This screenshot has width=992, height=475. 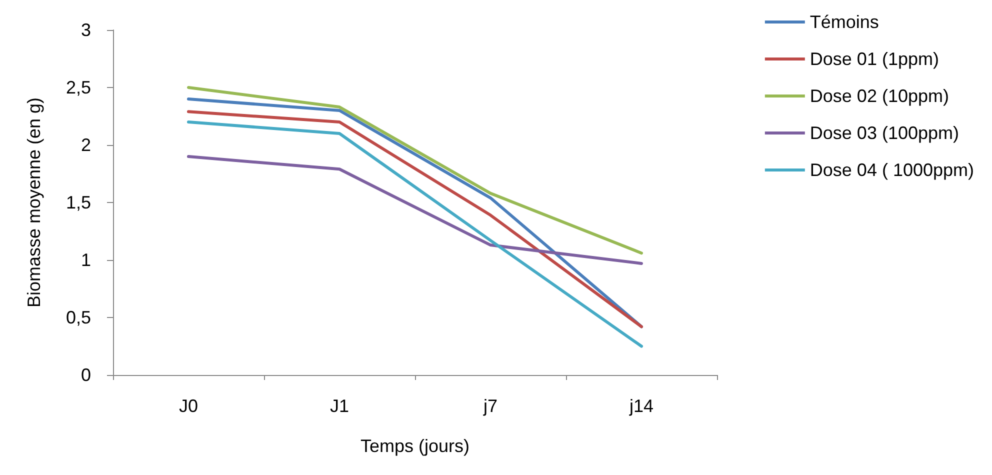 What do you see at coordinates (844, 22) in the screenshot?
I see `legend-label: Témoins` at bounding box center [844, 22].